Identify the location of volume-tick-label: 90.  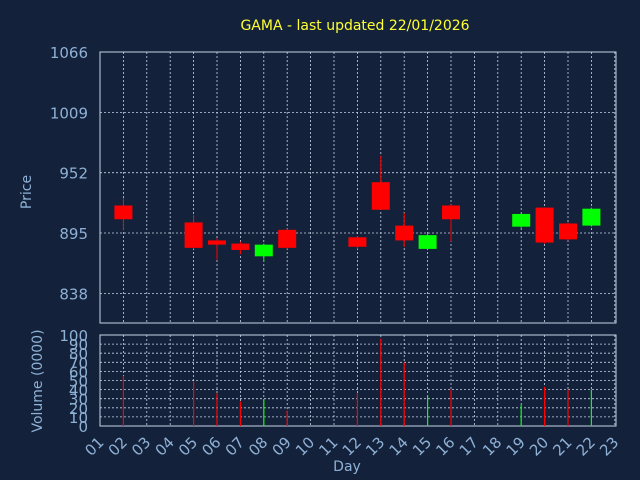
(78, 345).